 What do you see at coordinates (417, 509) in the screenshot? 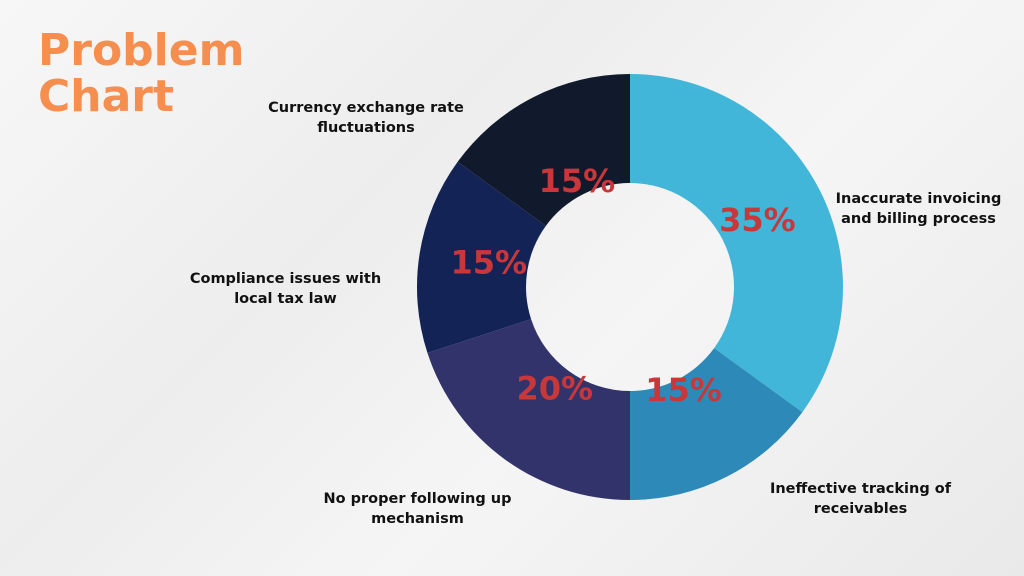
I see `label-no-proper-following: No proper following up mechanism` at bounding box center [417, 509].